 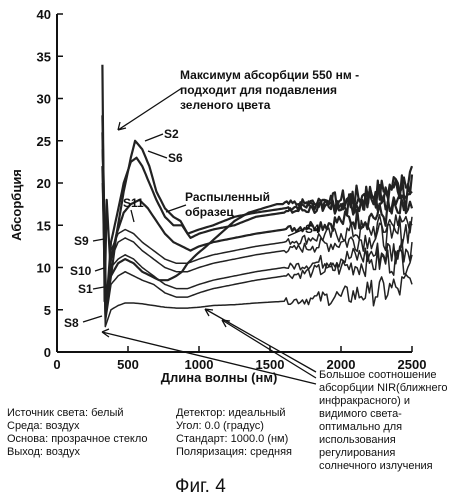 I want to click on x-tick-label: 2500, so click(x=412, y=364).